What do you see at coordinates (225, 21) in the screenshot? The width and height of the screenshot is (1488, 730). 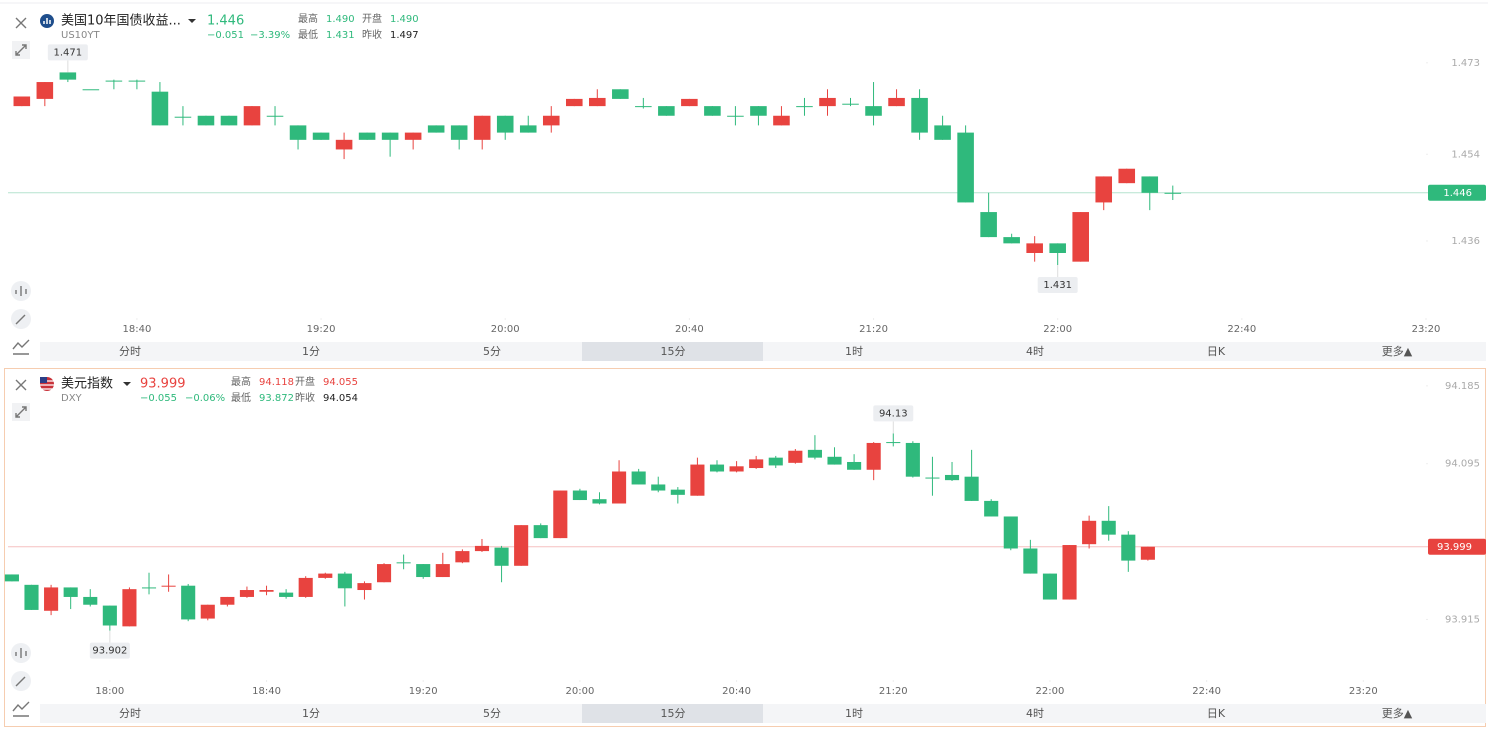 I see `price: 1.446` at bounding box center [225, 21].